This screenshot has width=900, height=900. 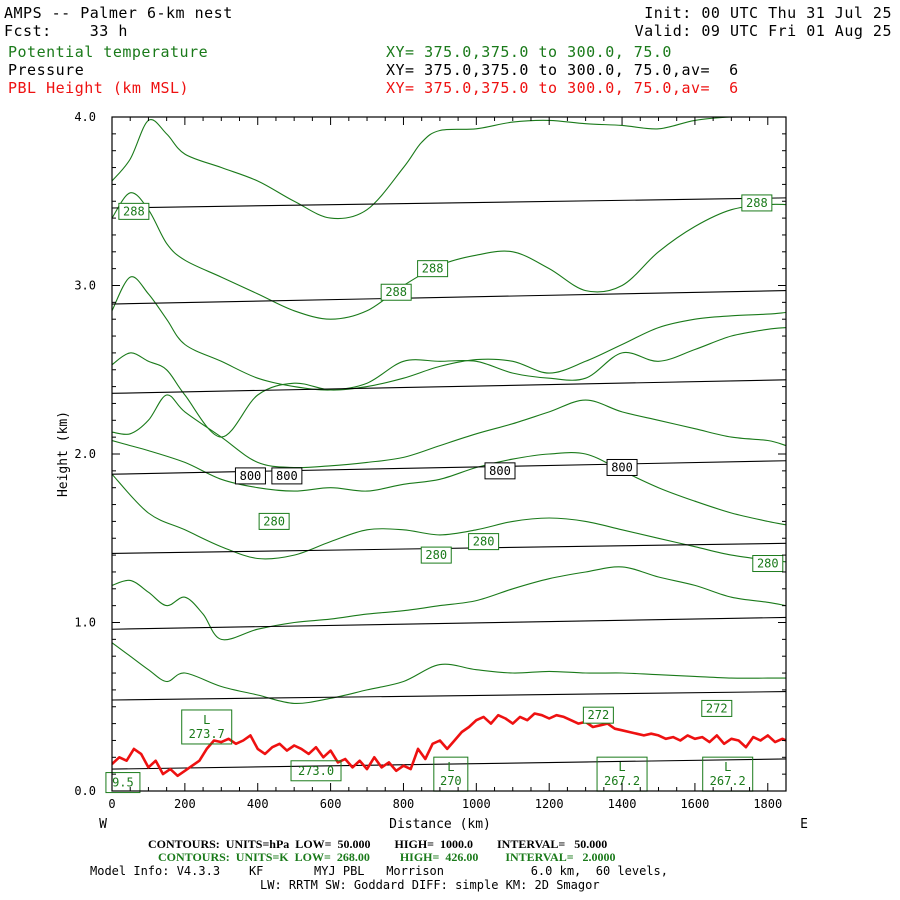 What do you see at coordinates (85, 791) in the screenshot?
I see `y-tick-label: 0.0` at bounding box center [85, 791].